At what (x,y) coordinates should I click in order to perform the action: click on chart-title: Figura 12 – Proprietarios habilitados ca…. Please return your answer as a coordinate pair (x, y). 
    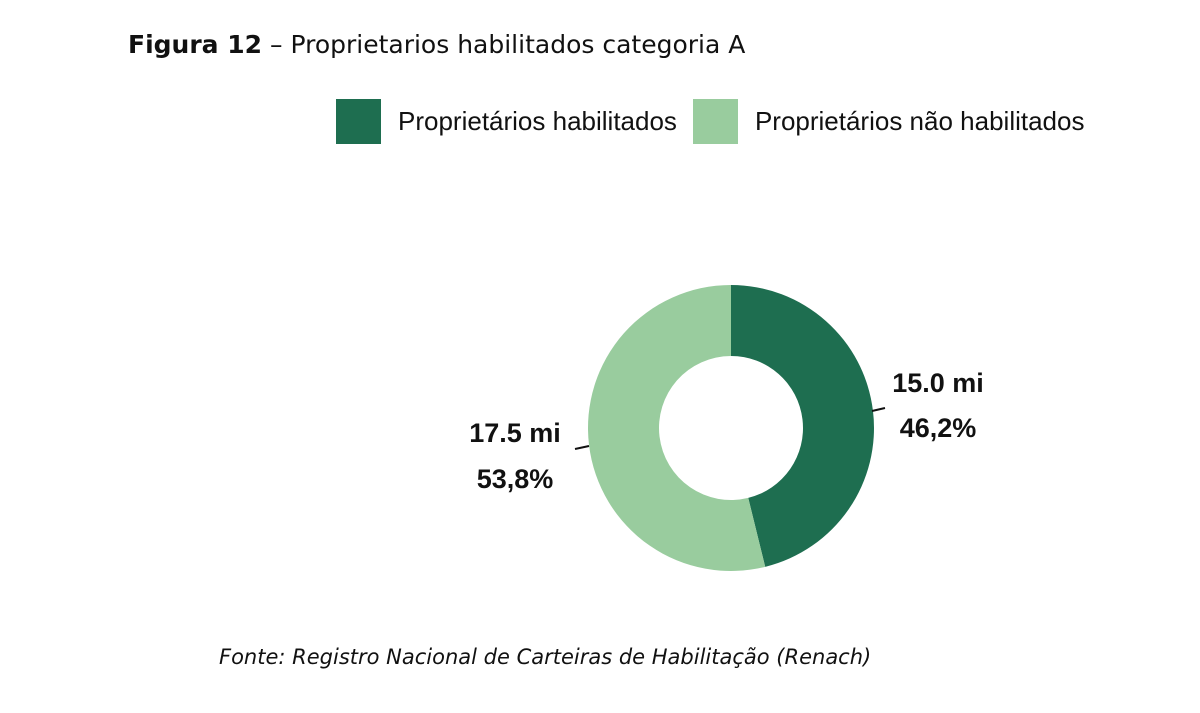
    Looking at the image, I should click on (436, 44).